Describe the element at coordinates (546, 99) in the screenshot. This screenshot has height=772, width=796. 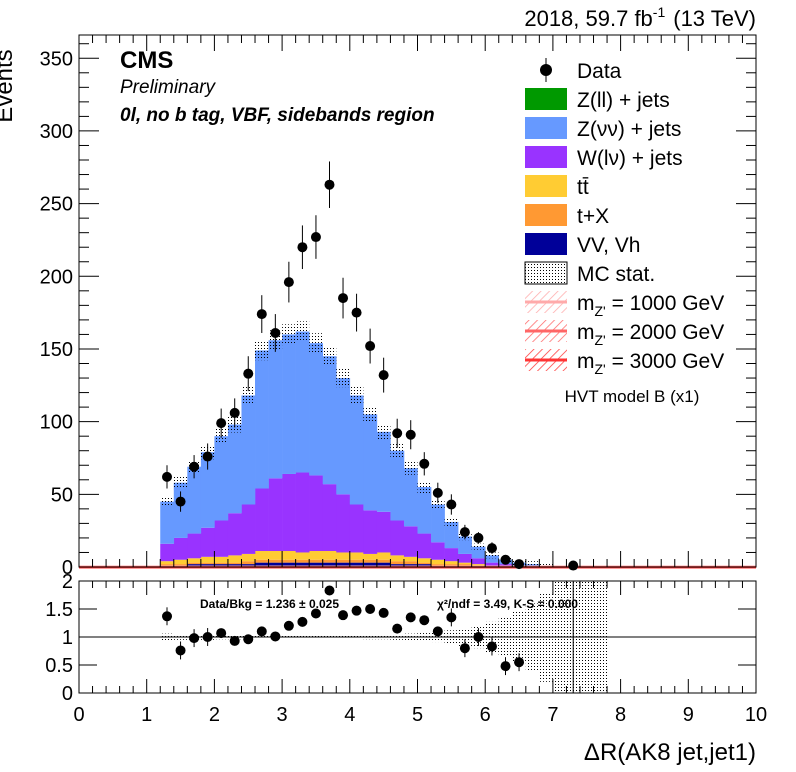
I see `legend-swatch` at that location.